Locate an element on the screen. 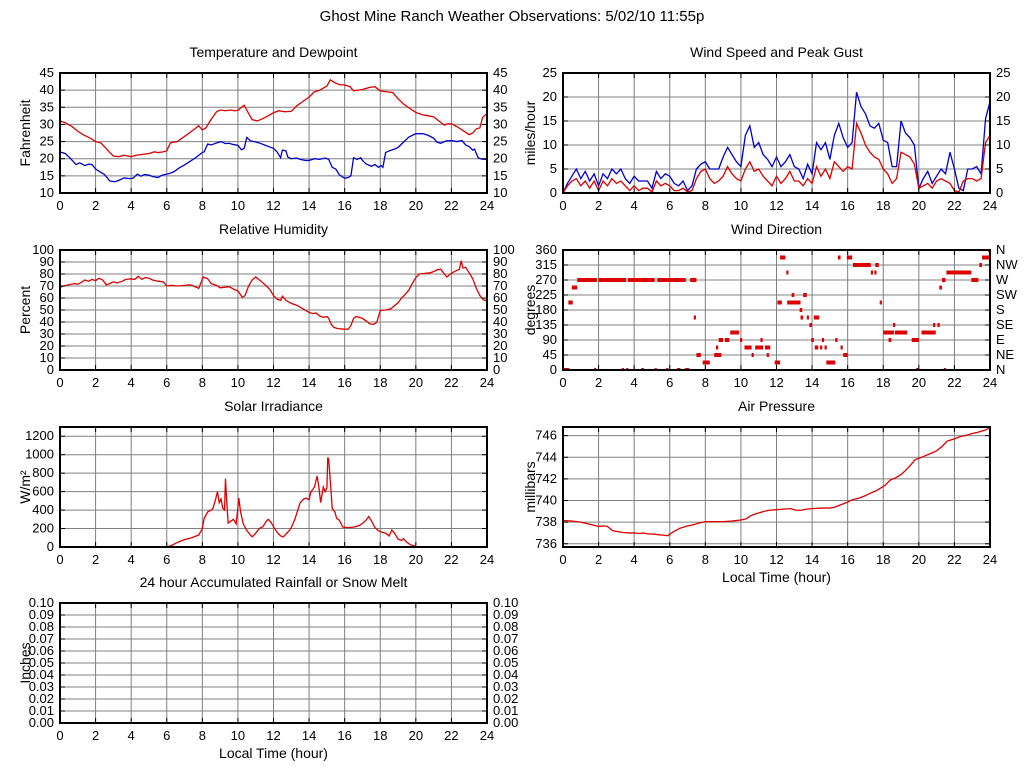 The height and width of the screenshot is (768, 1024). svg-text: 225 is located at coordinates (546, 294).